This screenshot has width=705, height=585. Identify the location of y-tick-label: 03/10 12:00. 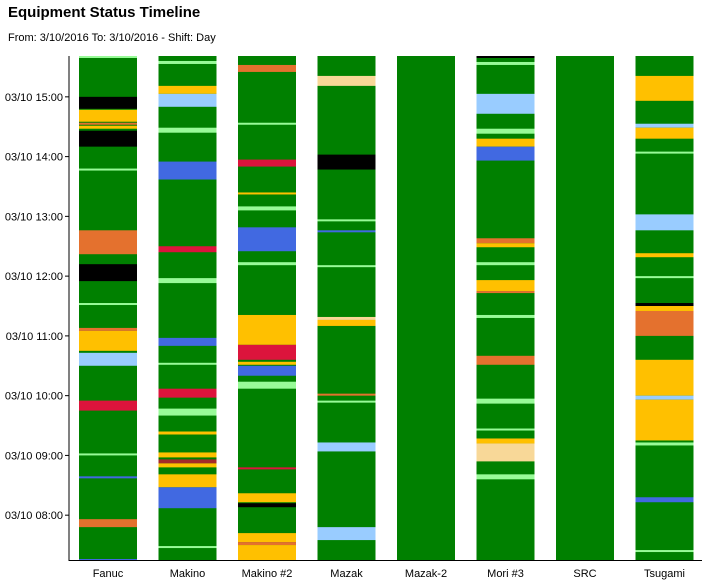
(34, 277).